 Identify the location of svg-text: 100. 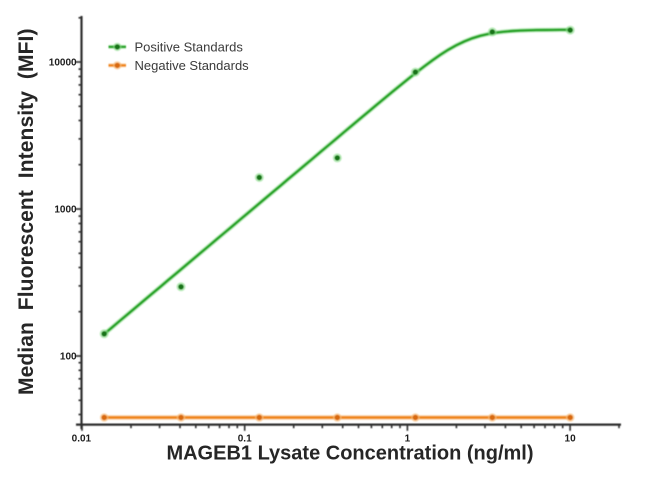
(68, 357).